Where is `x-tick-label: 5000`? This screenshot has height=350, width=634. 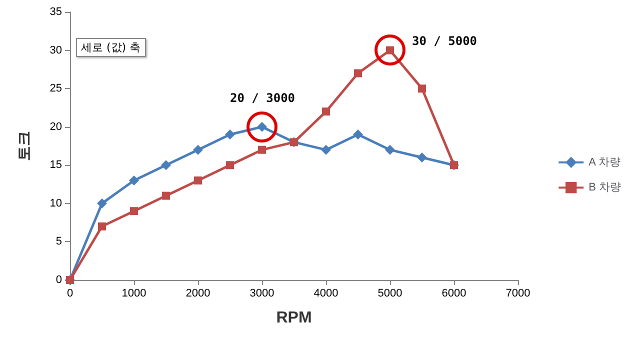
x-tick-label: 5000 is located at coordinates (390, 294).